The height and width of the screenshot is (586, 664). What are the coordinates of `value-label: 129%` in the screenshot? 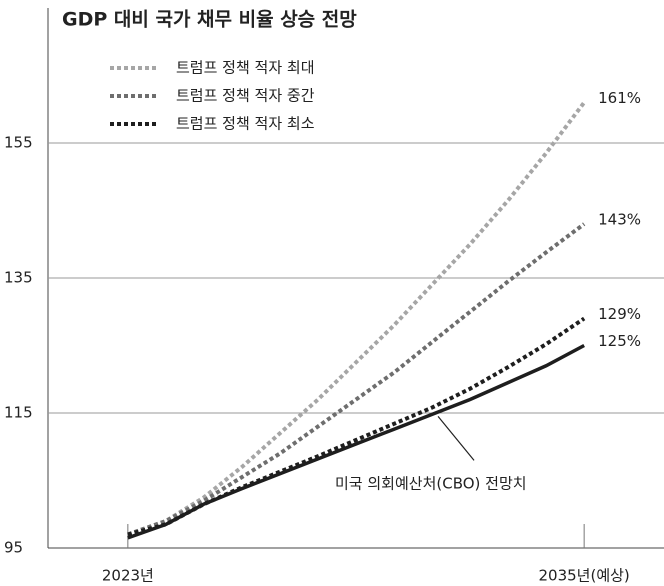 It's located at (619, 314).